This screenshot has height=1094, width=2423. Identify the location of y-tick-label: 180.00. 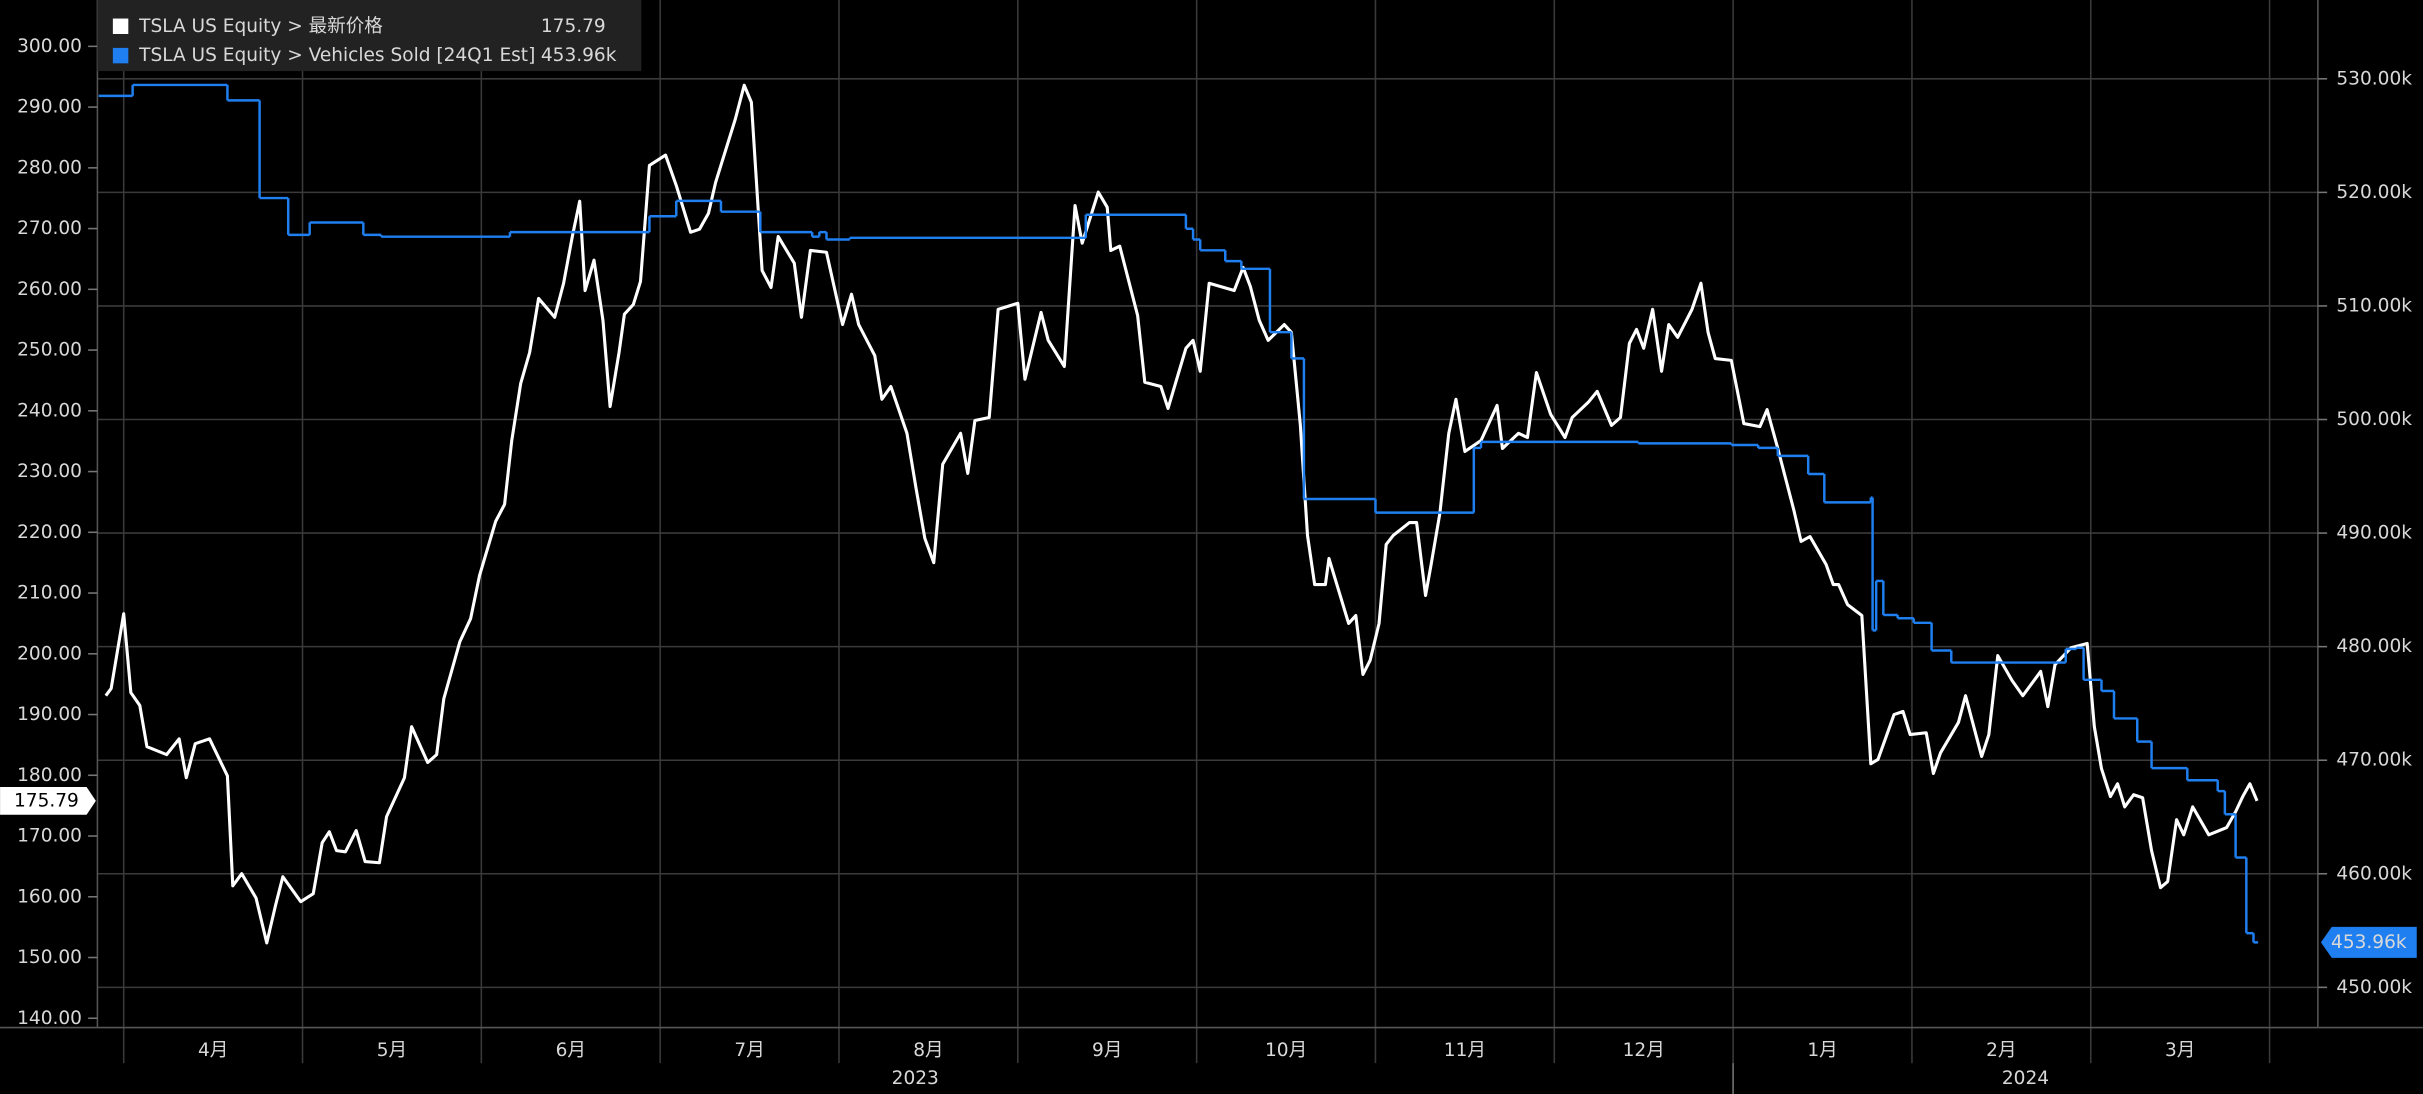
(49, 775).